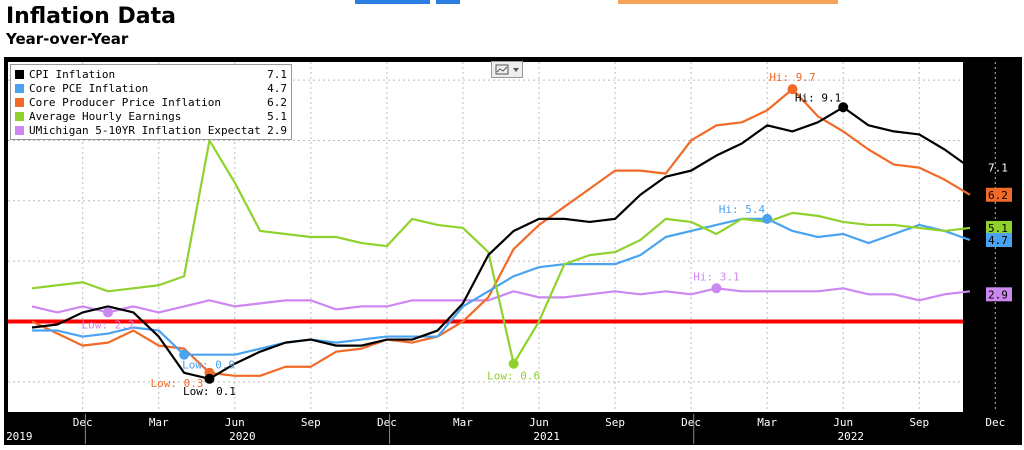 The image size is (1024, 450). Describe the element at coordinates (176, 383) in the screenshot. I see `annotation-label: Low: 0.3` at that location.